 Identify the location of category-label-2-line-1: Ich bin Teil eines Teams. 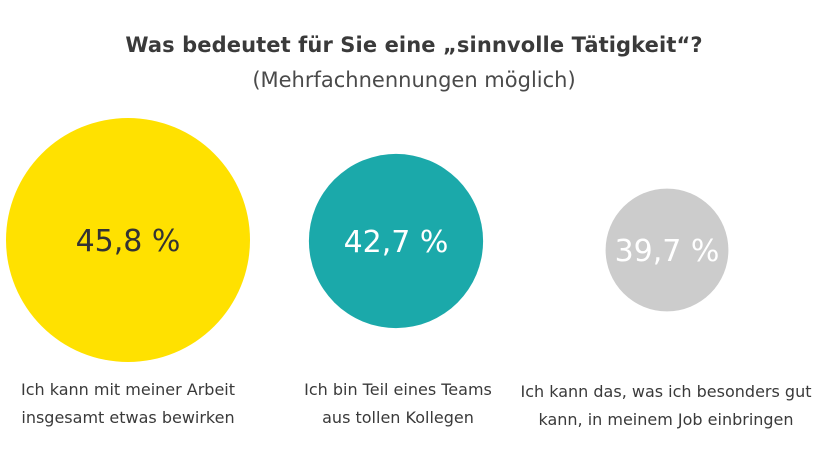
(398, 389).